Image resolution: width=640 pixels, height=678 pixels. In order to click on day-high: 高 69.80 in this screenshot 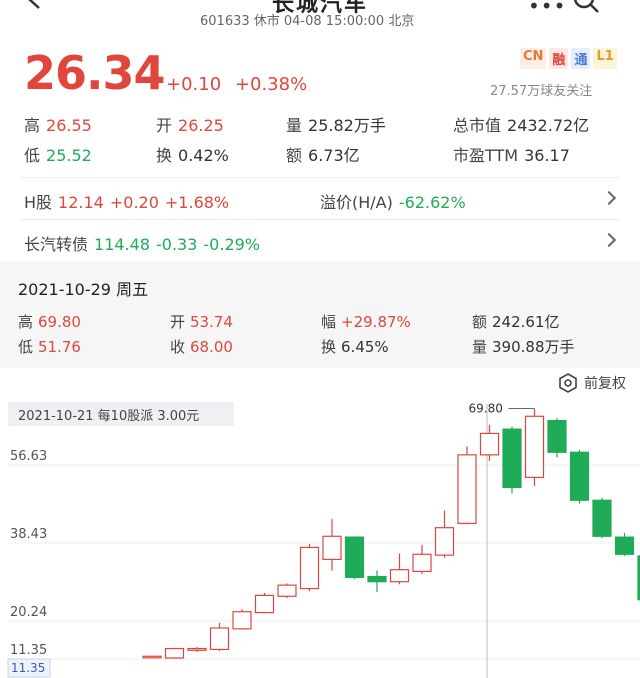, I will do `click(49, 322)`.